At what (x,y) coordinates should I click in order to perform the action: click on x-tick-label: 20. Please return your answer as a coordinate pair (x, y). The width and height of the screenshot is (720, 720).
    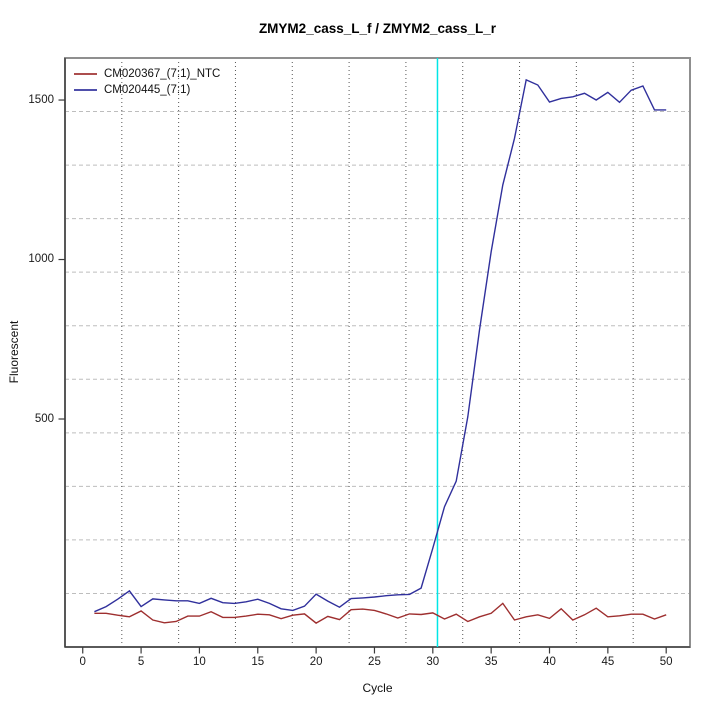
    Looking at the image, I should click on (316, 662).